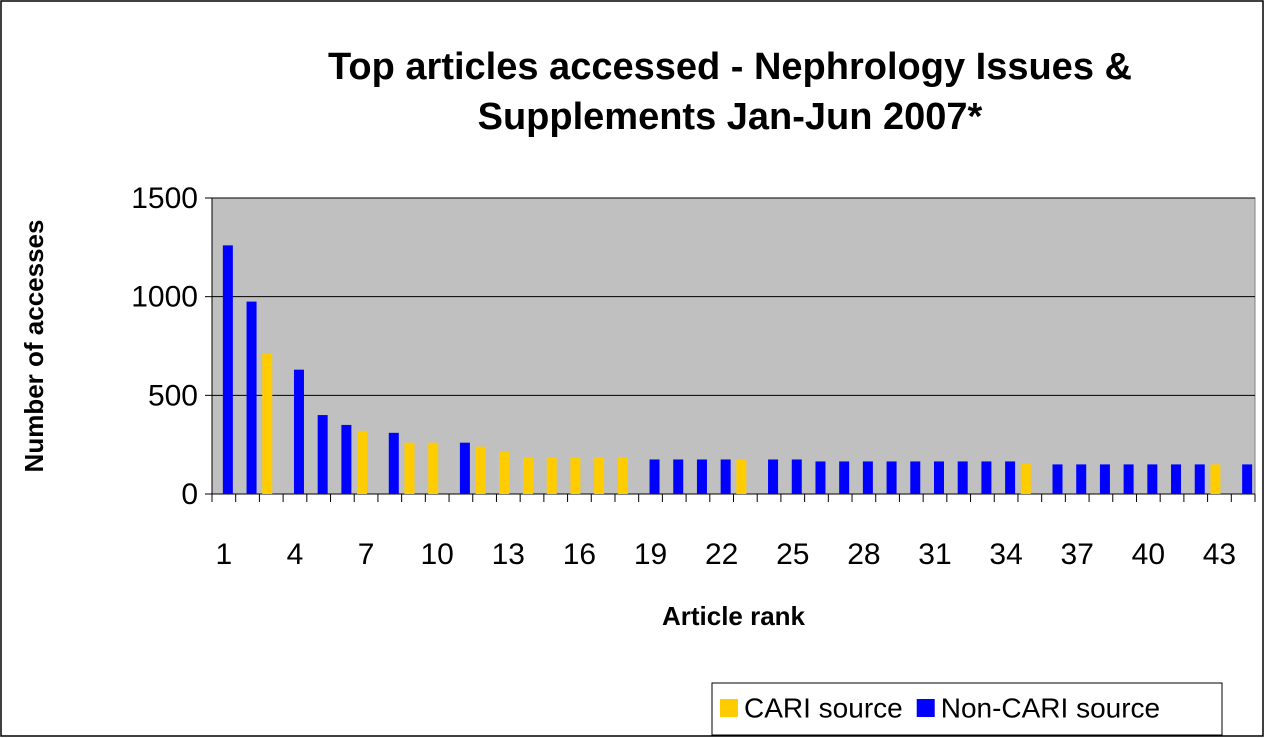 This screenshot has height=738, width=1265. I want to click on x-tick-label: 34, so click(1005, 554).